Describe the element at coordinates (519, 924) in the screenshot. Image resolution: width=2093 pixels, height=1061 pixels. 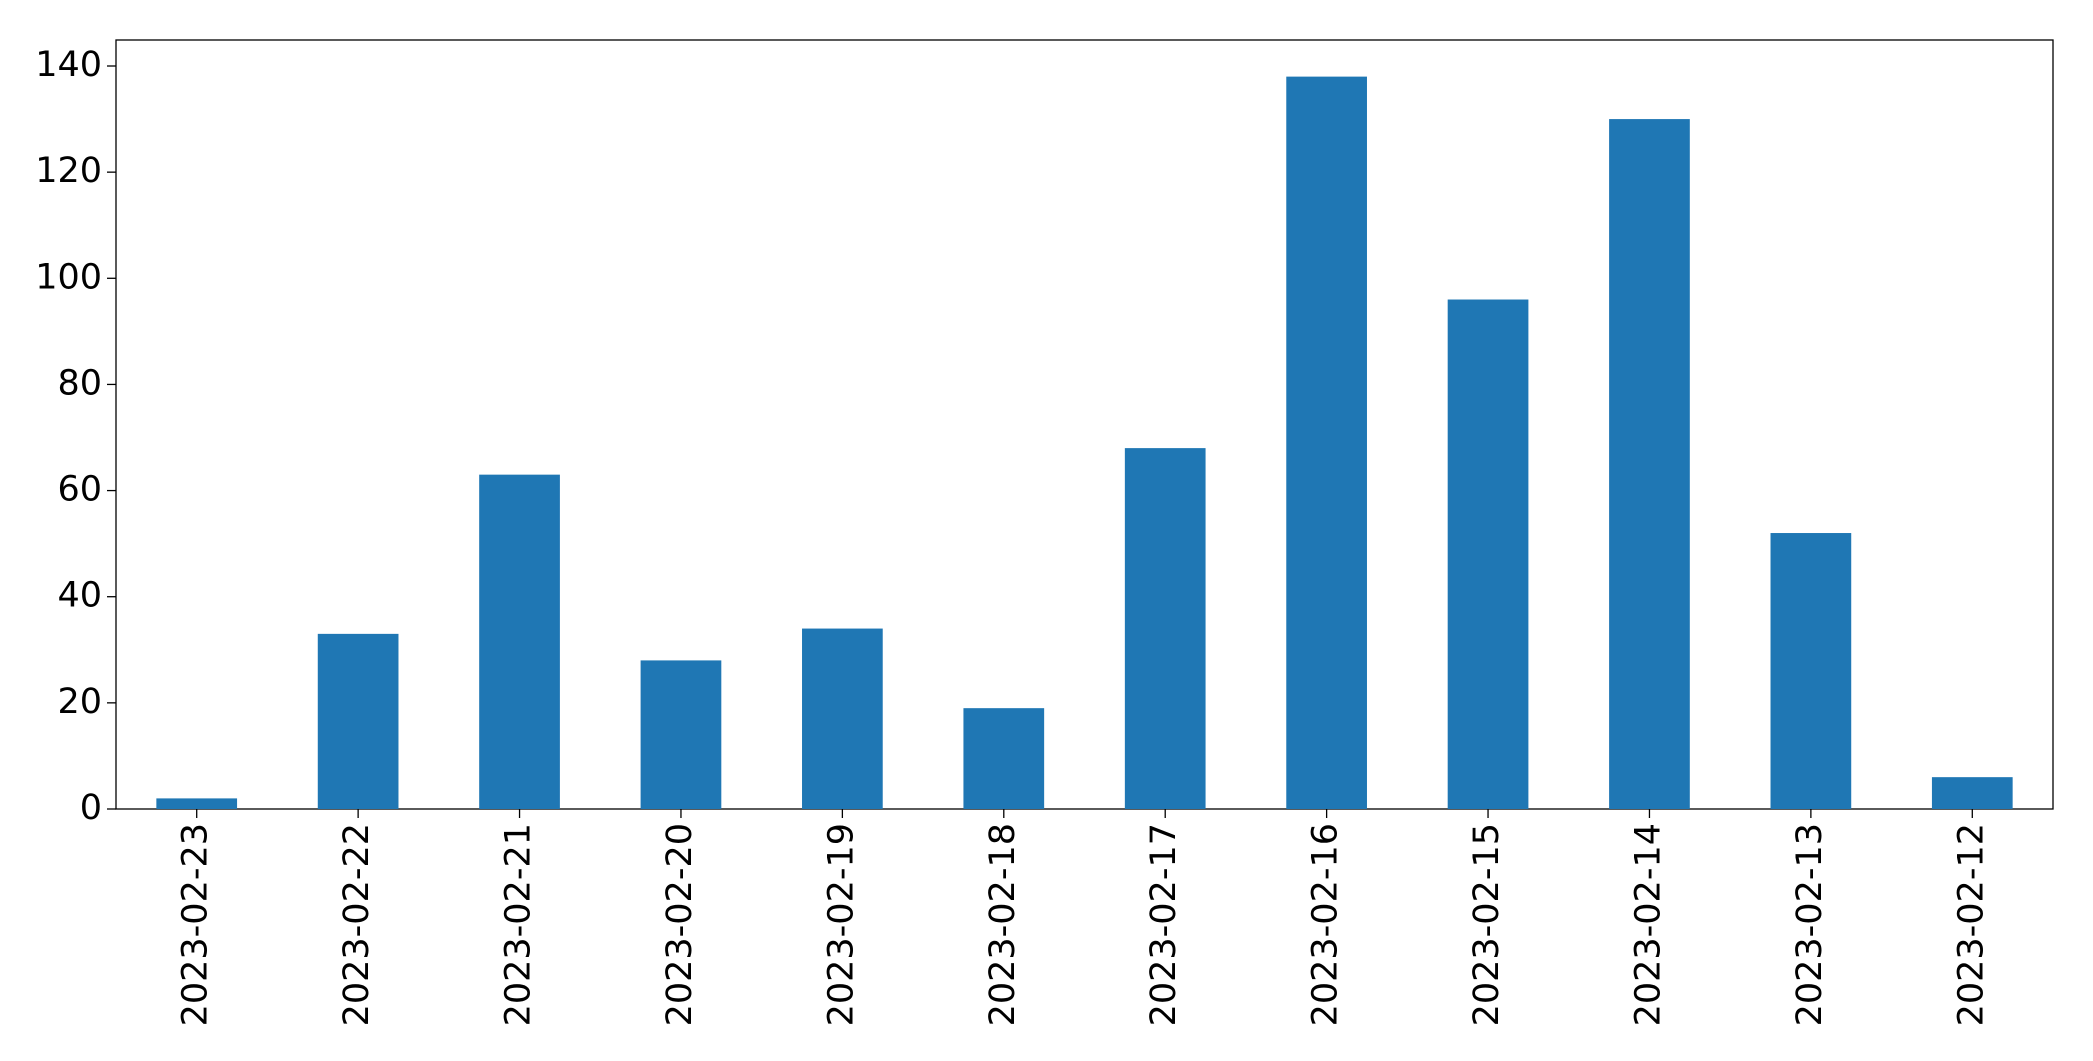
I see `x-tick-label: 2023-02-21` at that location.